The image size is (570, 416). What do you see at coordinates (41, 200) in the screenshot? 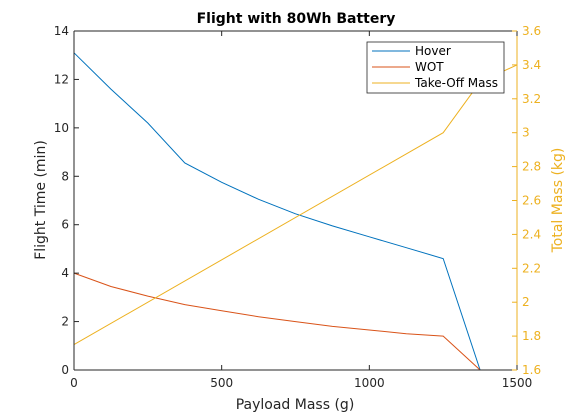
I see `y-axis-label-left: Flight Time (min)` at bounding box center [41, 200].